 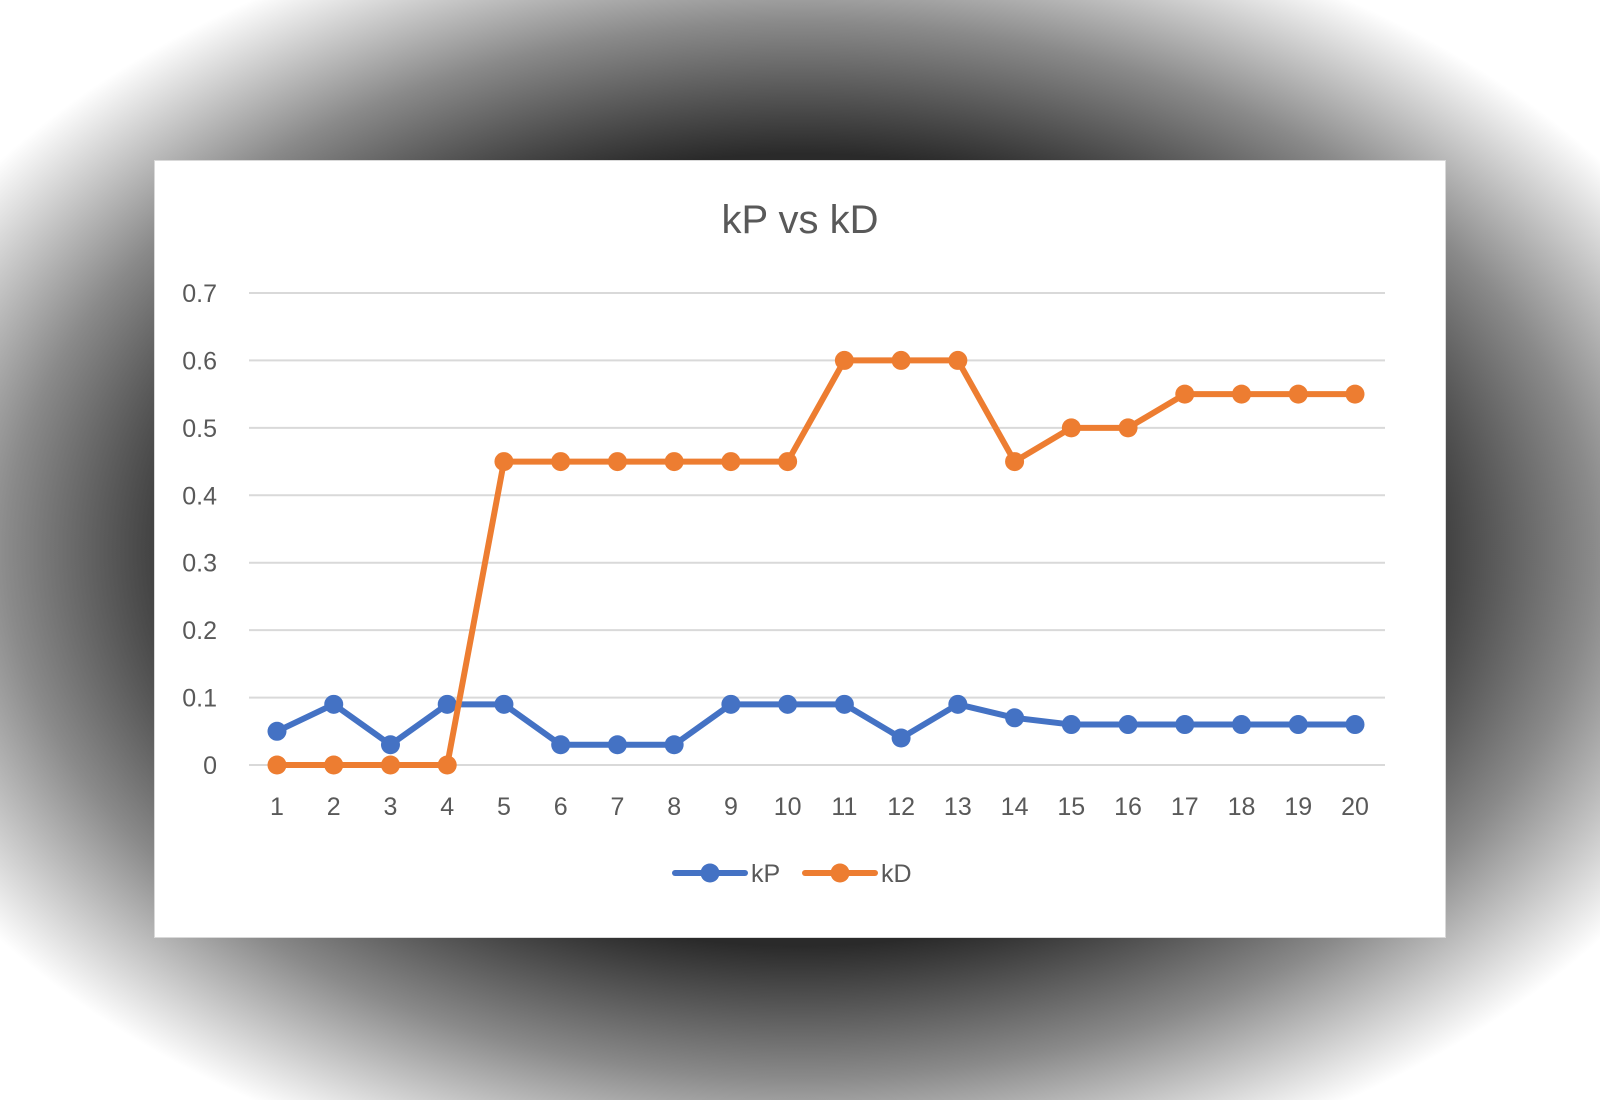 I want to click on y-tick-label: 0.7, so click(x=199, y=294).